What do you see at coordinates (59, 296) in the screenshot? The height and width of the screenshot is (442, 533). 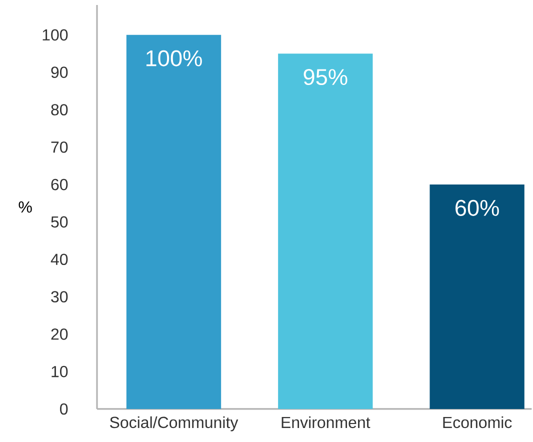 I see `y-tick-label: 30` at bounding box center [59, 296].